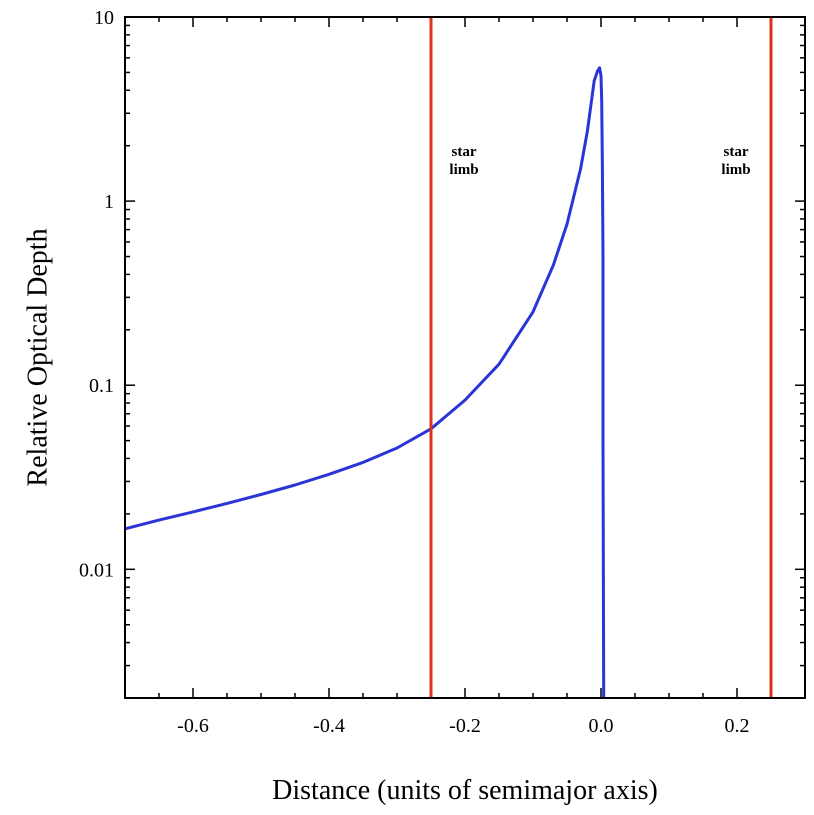 This screenshot has width=814, height=815. What do you see at coordinates (96, 294) in the screenshot?
I see `y-tick-labels: 0.01 0.1 1 10` at bounding box center [96, 294].